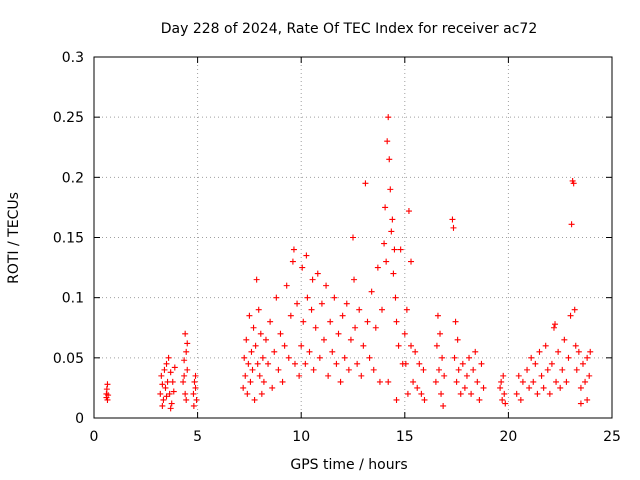  What do you see at coordinates (94, 437) in the screenshot?
I see `x-tick-label: 0` at bounding box center [94, 437].